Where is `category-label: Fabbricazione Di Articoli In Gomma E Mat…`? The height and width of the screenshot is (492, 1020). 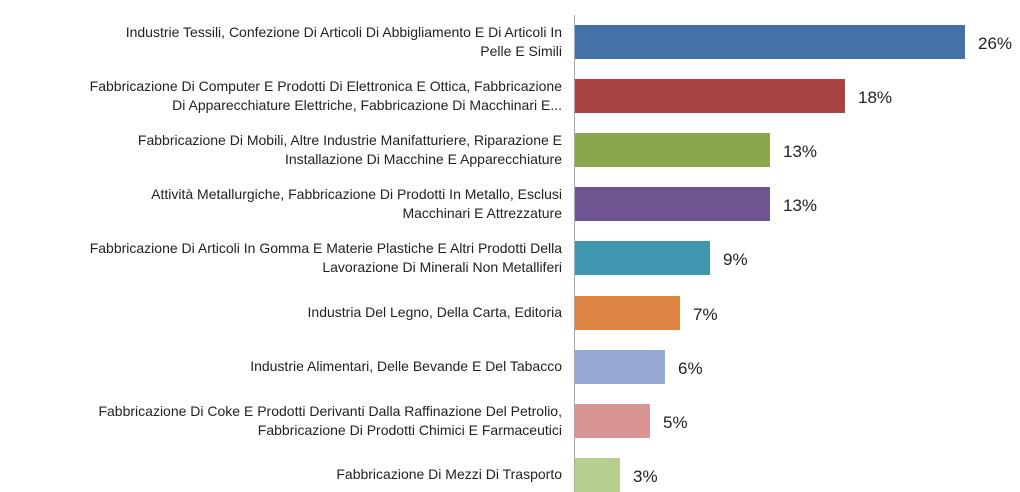 category-label: Fabbricazione Di Articoli In Gomma E Mat… is located at coordinates (325, 258).